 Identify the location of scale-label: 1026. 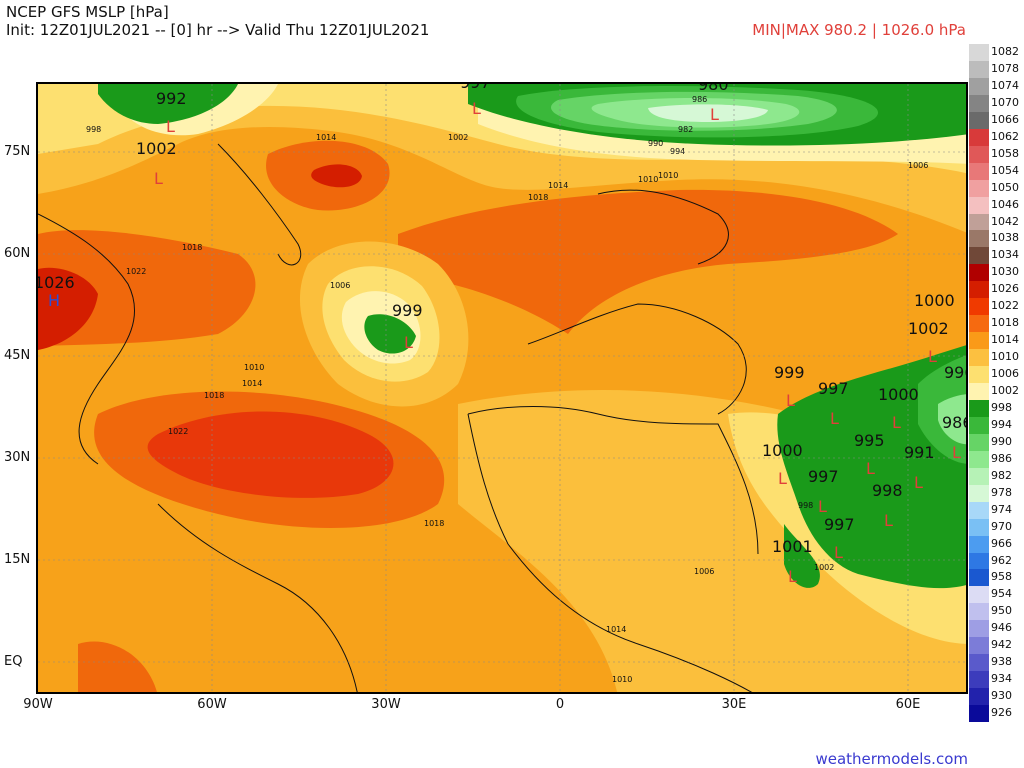
(1005, 289).